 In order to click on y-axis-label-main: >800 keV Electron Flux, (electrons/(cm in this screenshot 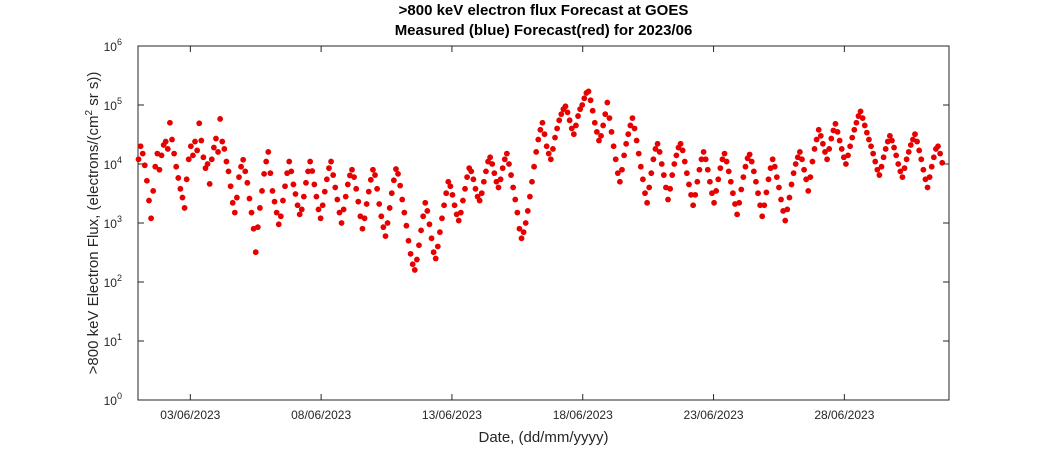, I will do `click(93, 245)`.